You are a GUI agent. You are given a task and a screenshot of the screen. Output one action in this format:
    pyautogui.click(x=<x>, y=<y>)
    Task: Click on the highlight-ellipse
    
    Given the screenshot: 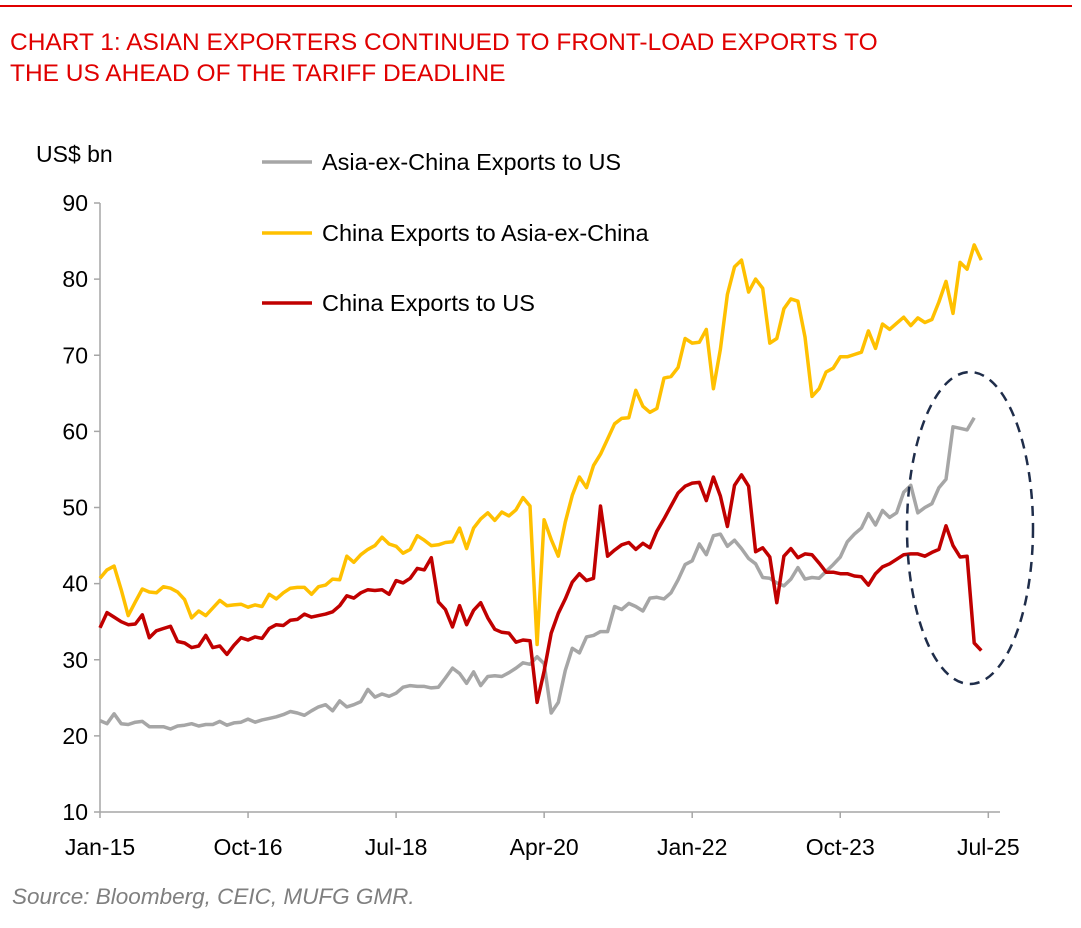 What is the action you would take?
    pyautogui.click(x=970, y=528)
    